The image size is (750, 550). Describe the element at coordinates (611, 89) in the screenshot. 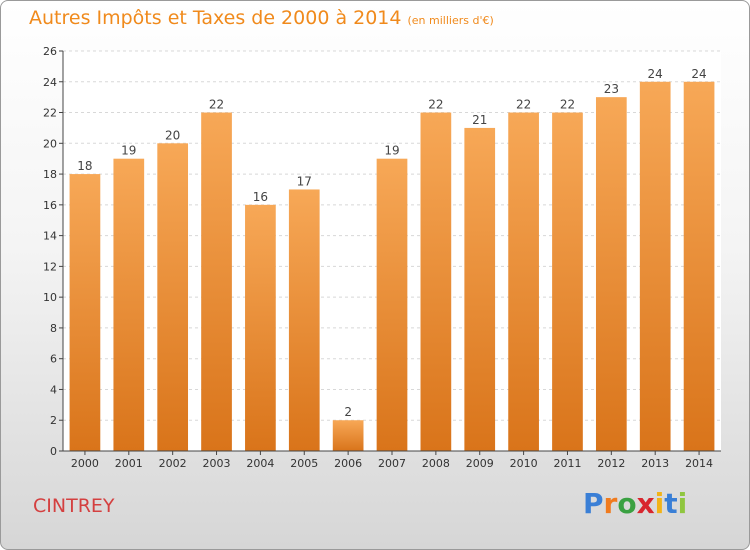

I see `bar-value-label: 23` at that location.